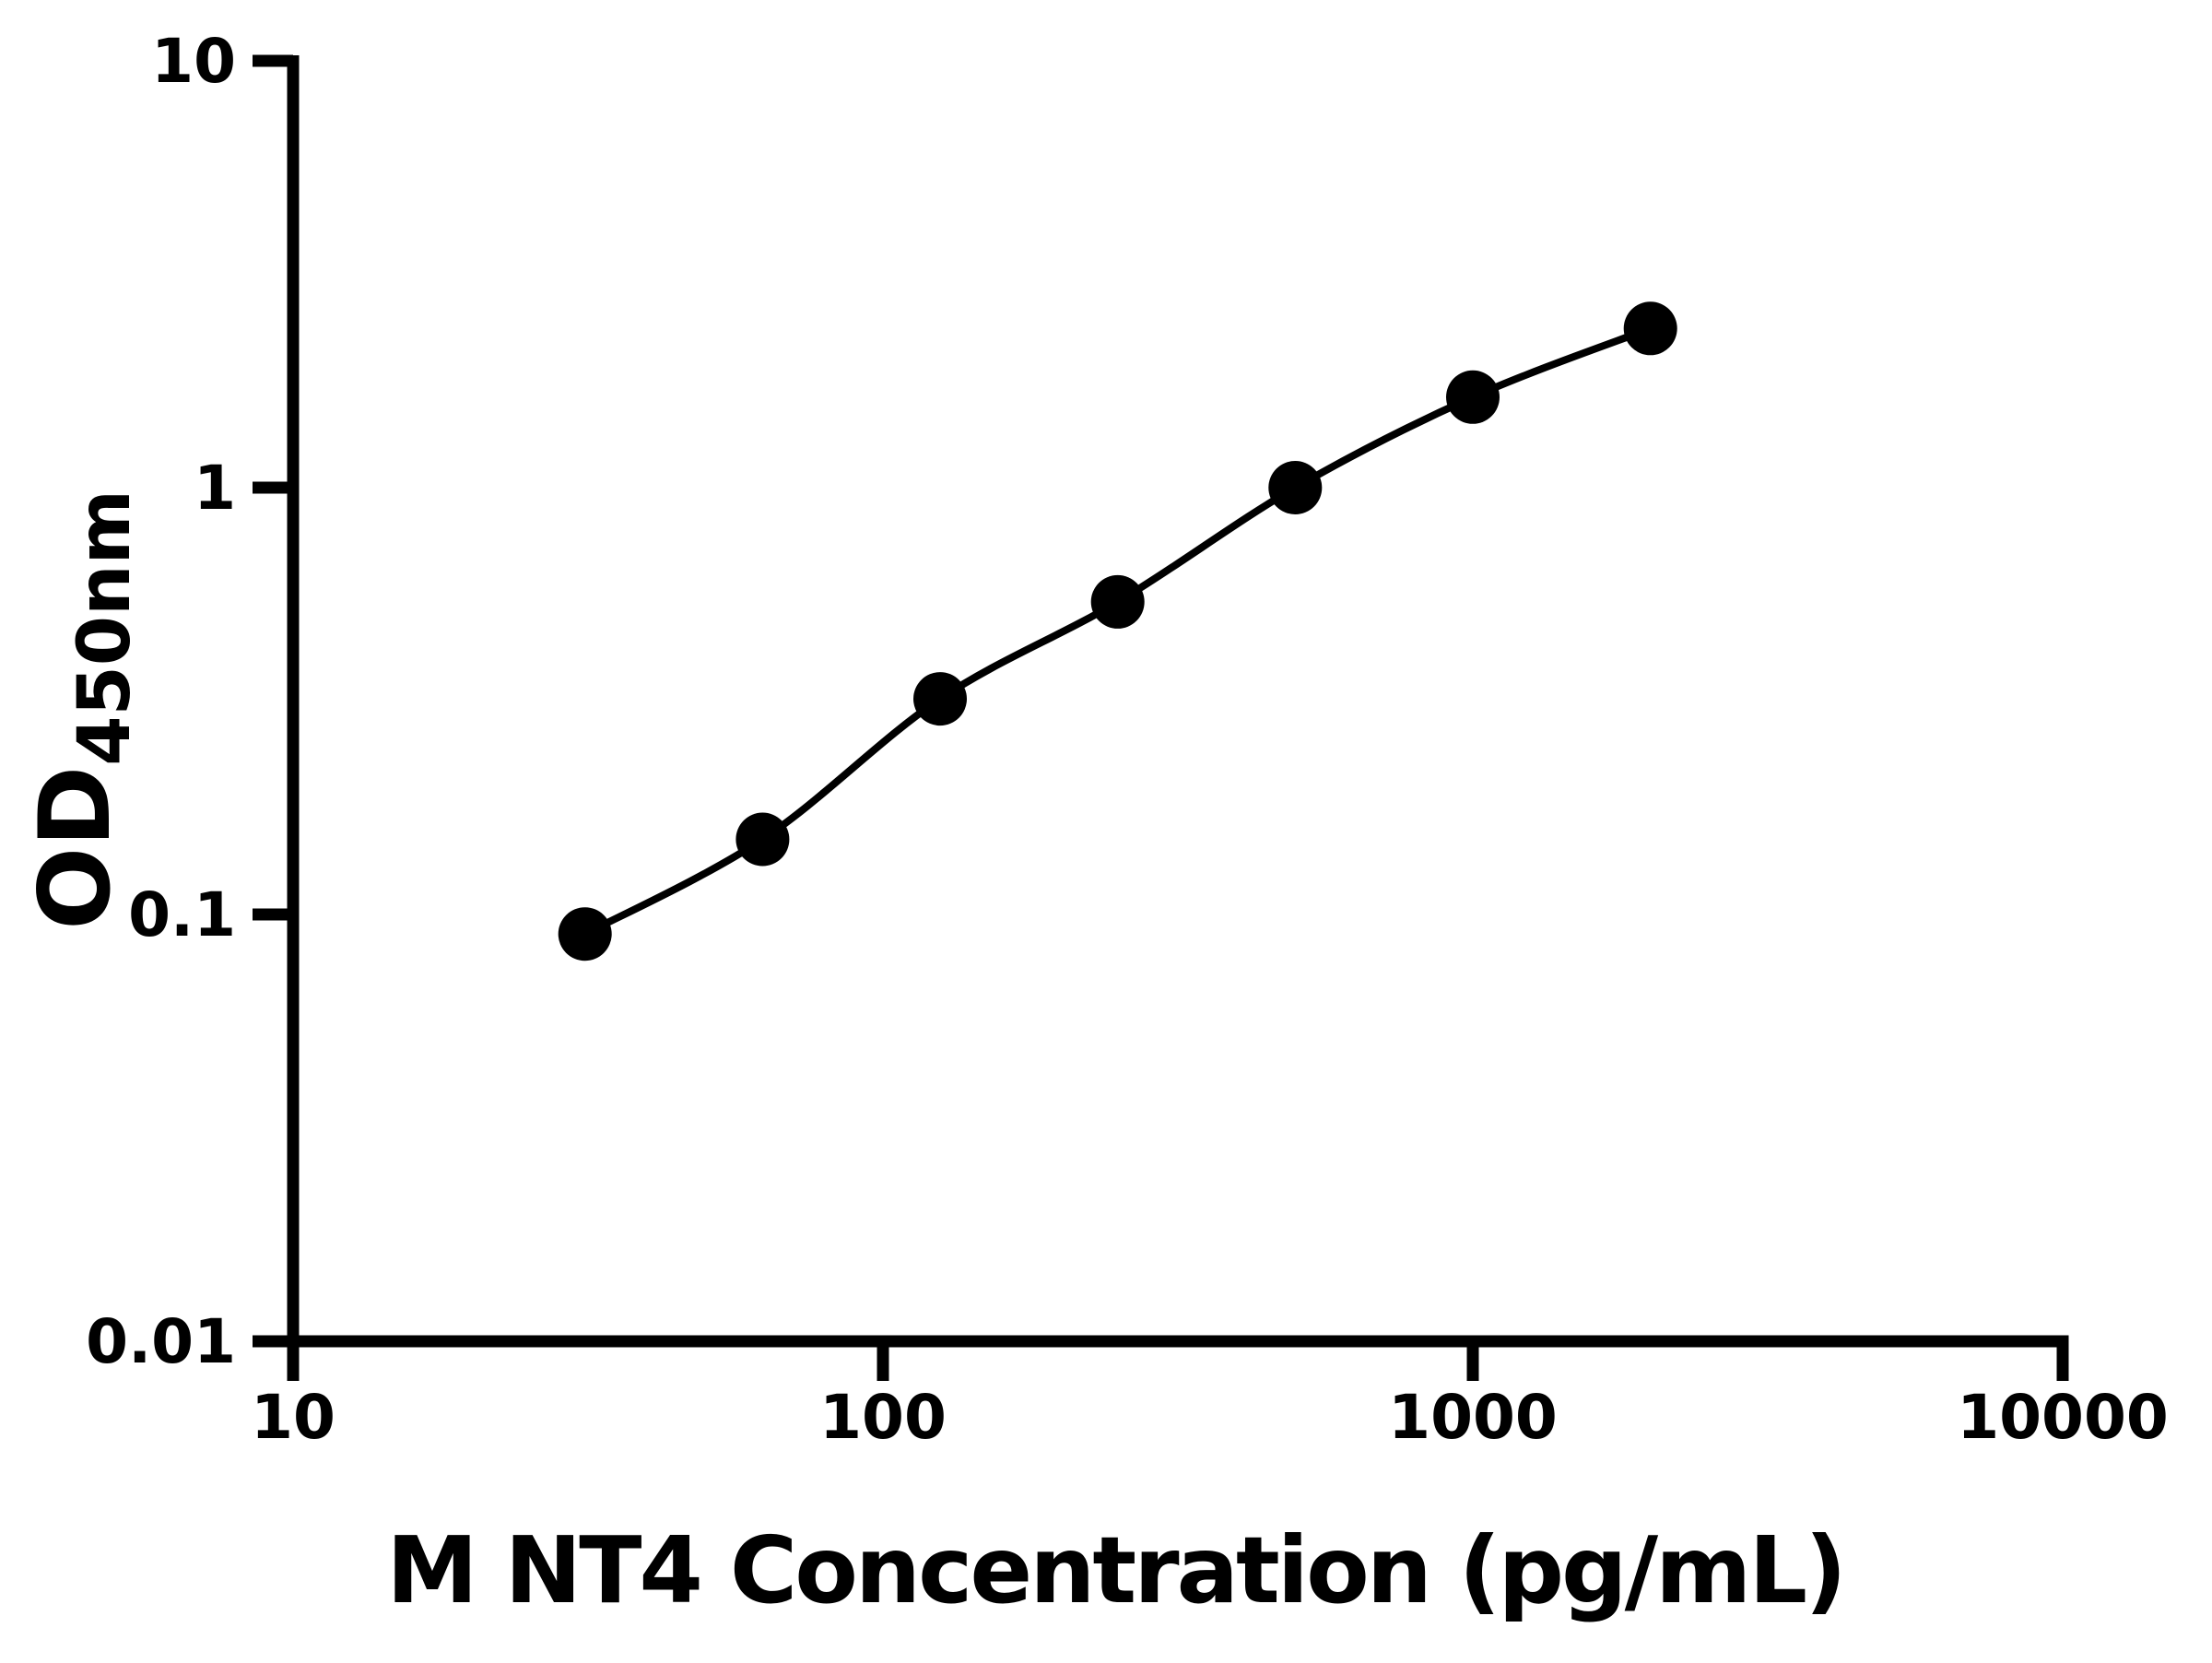  What do you see at coordinates (75, 848) in the screenshot?
I see `y-axis-title-main: OD` at bounding box center [75, 848].